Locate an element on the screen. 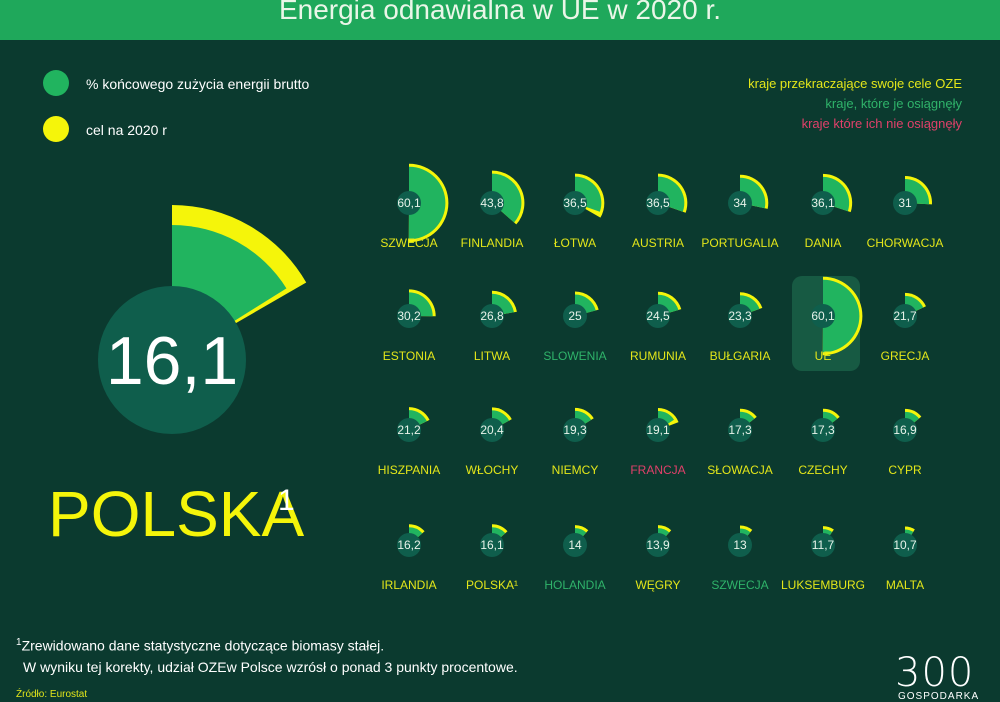 The height and width of the screenshot is (702, 1000). country-francja: 19,1 FRANCJA is located at coordinates (658, 442).